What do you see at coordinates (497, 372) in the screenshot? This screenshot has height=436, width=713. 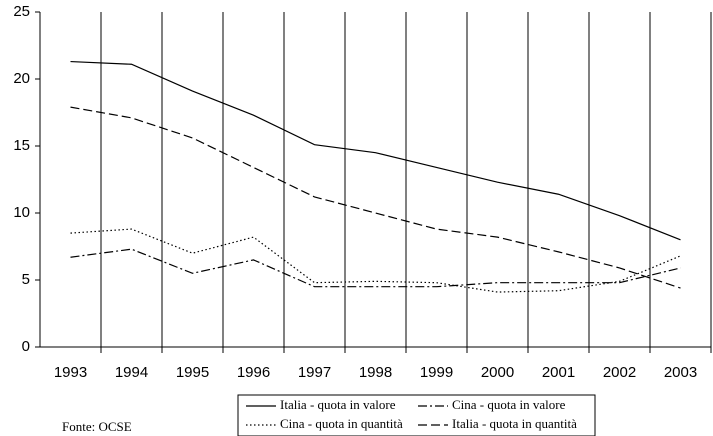 I see `x-tick-label: 2000` at bounding box center [497, 372].